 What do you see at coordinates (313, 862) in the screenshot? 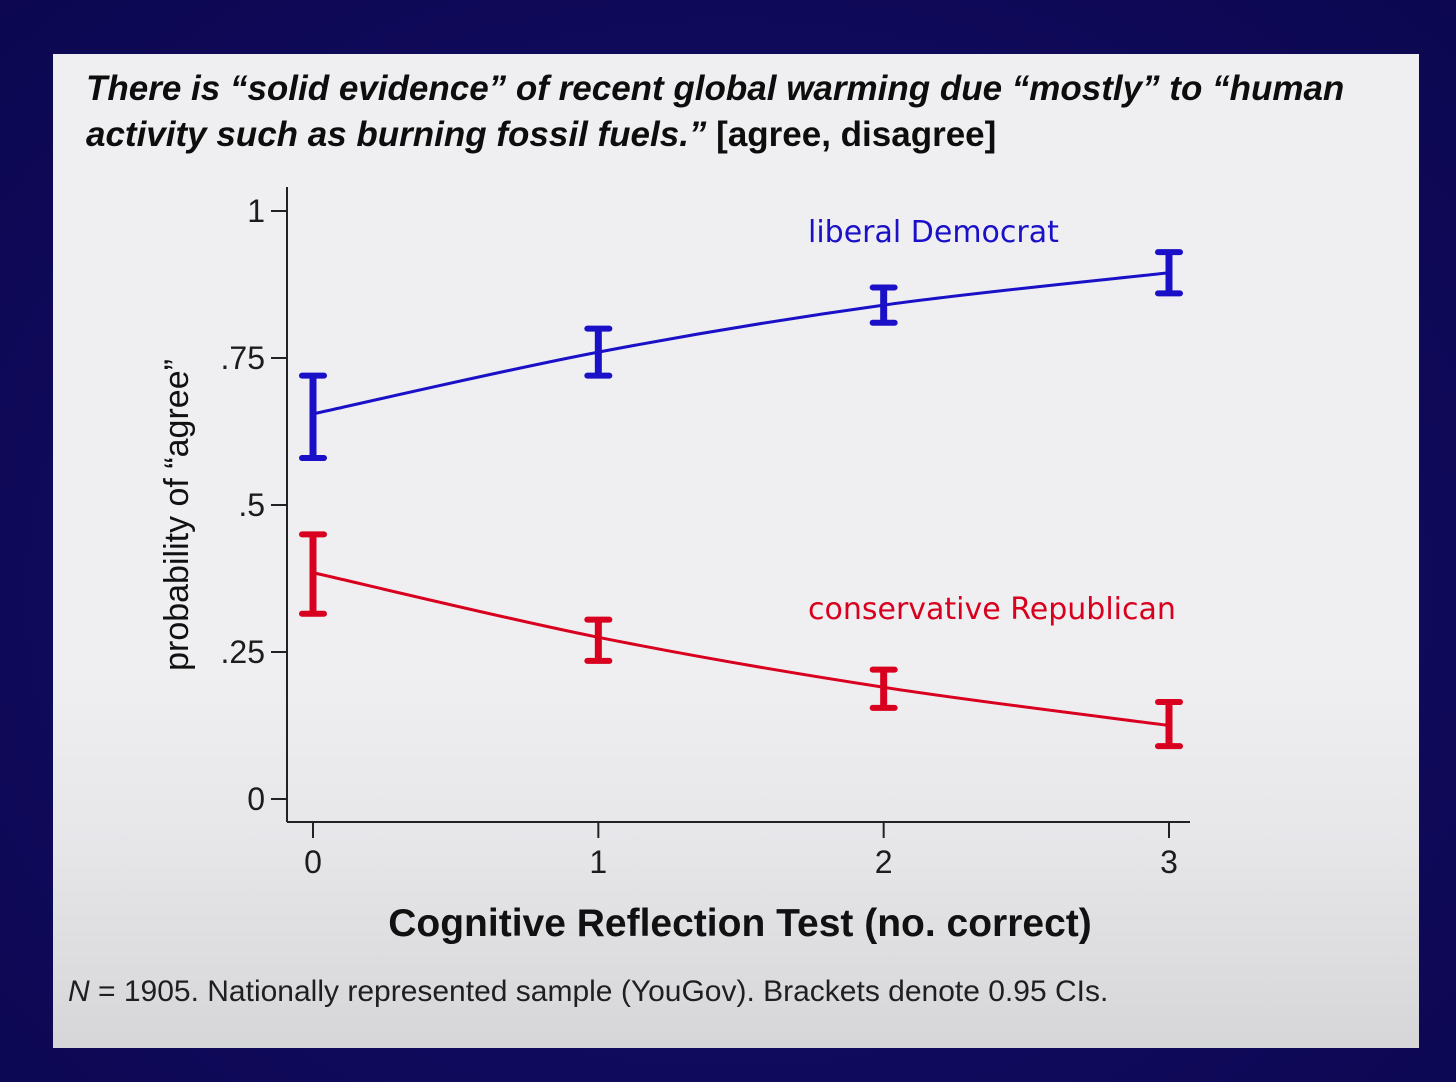
I see `x-tick-label: 0` at bounding box center [313, 862].